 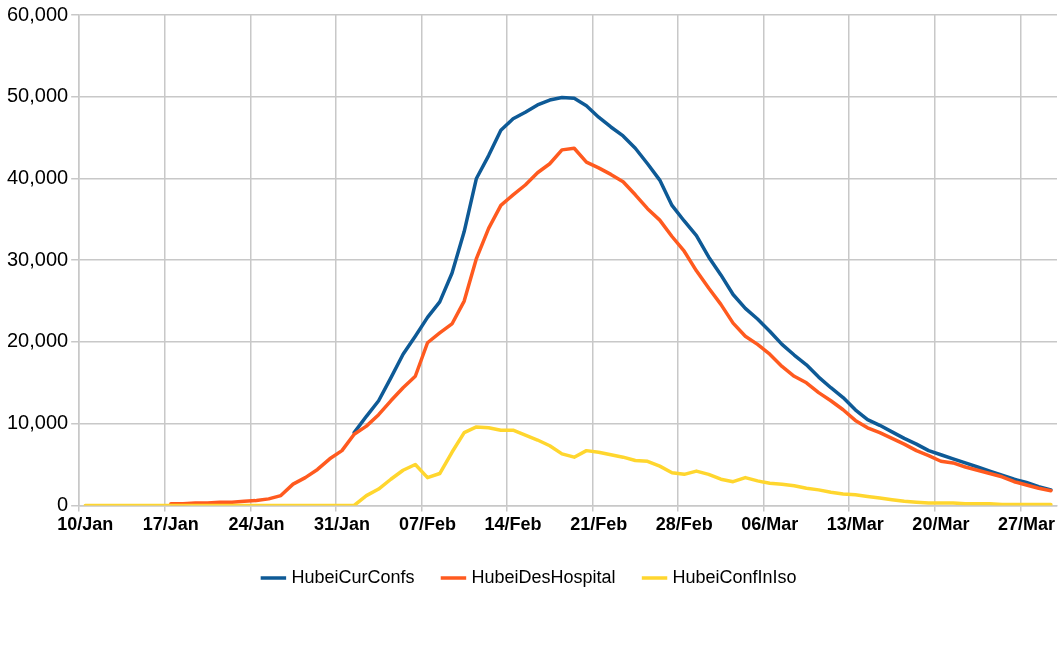 What do you see at coordinates (770, 524) in the screenshot?
I see `x-tick-label: 06/Mar` at bounding box center [770, 524].